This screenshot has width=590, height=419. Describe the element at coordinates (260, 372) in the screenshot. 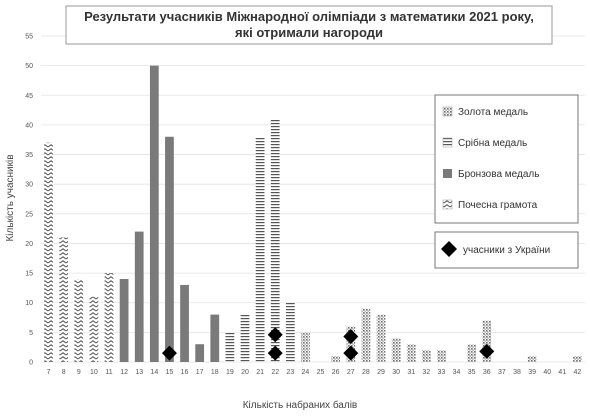

I see `x-tick-label: 21` at that location.